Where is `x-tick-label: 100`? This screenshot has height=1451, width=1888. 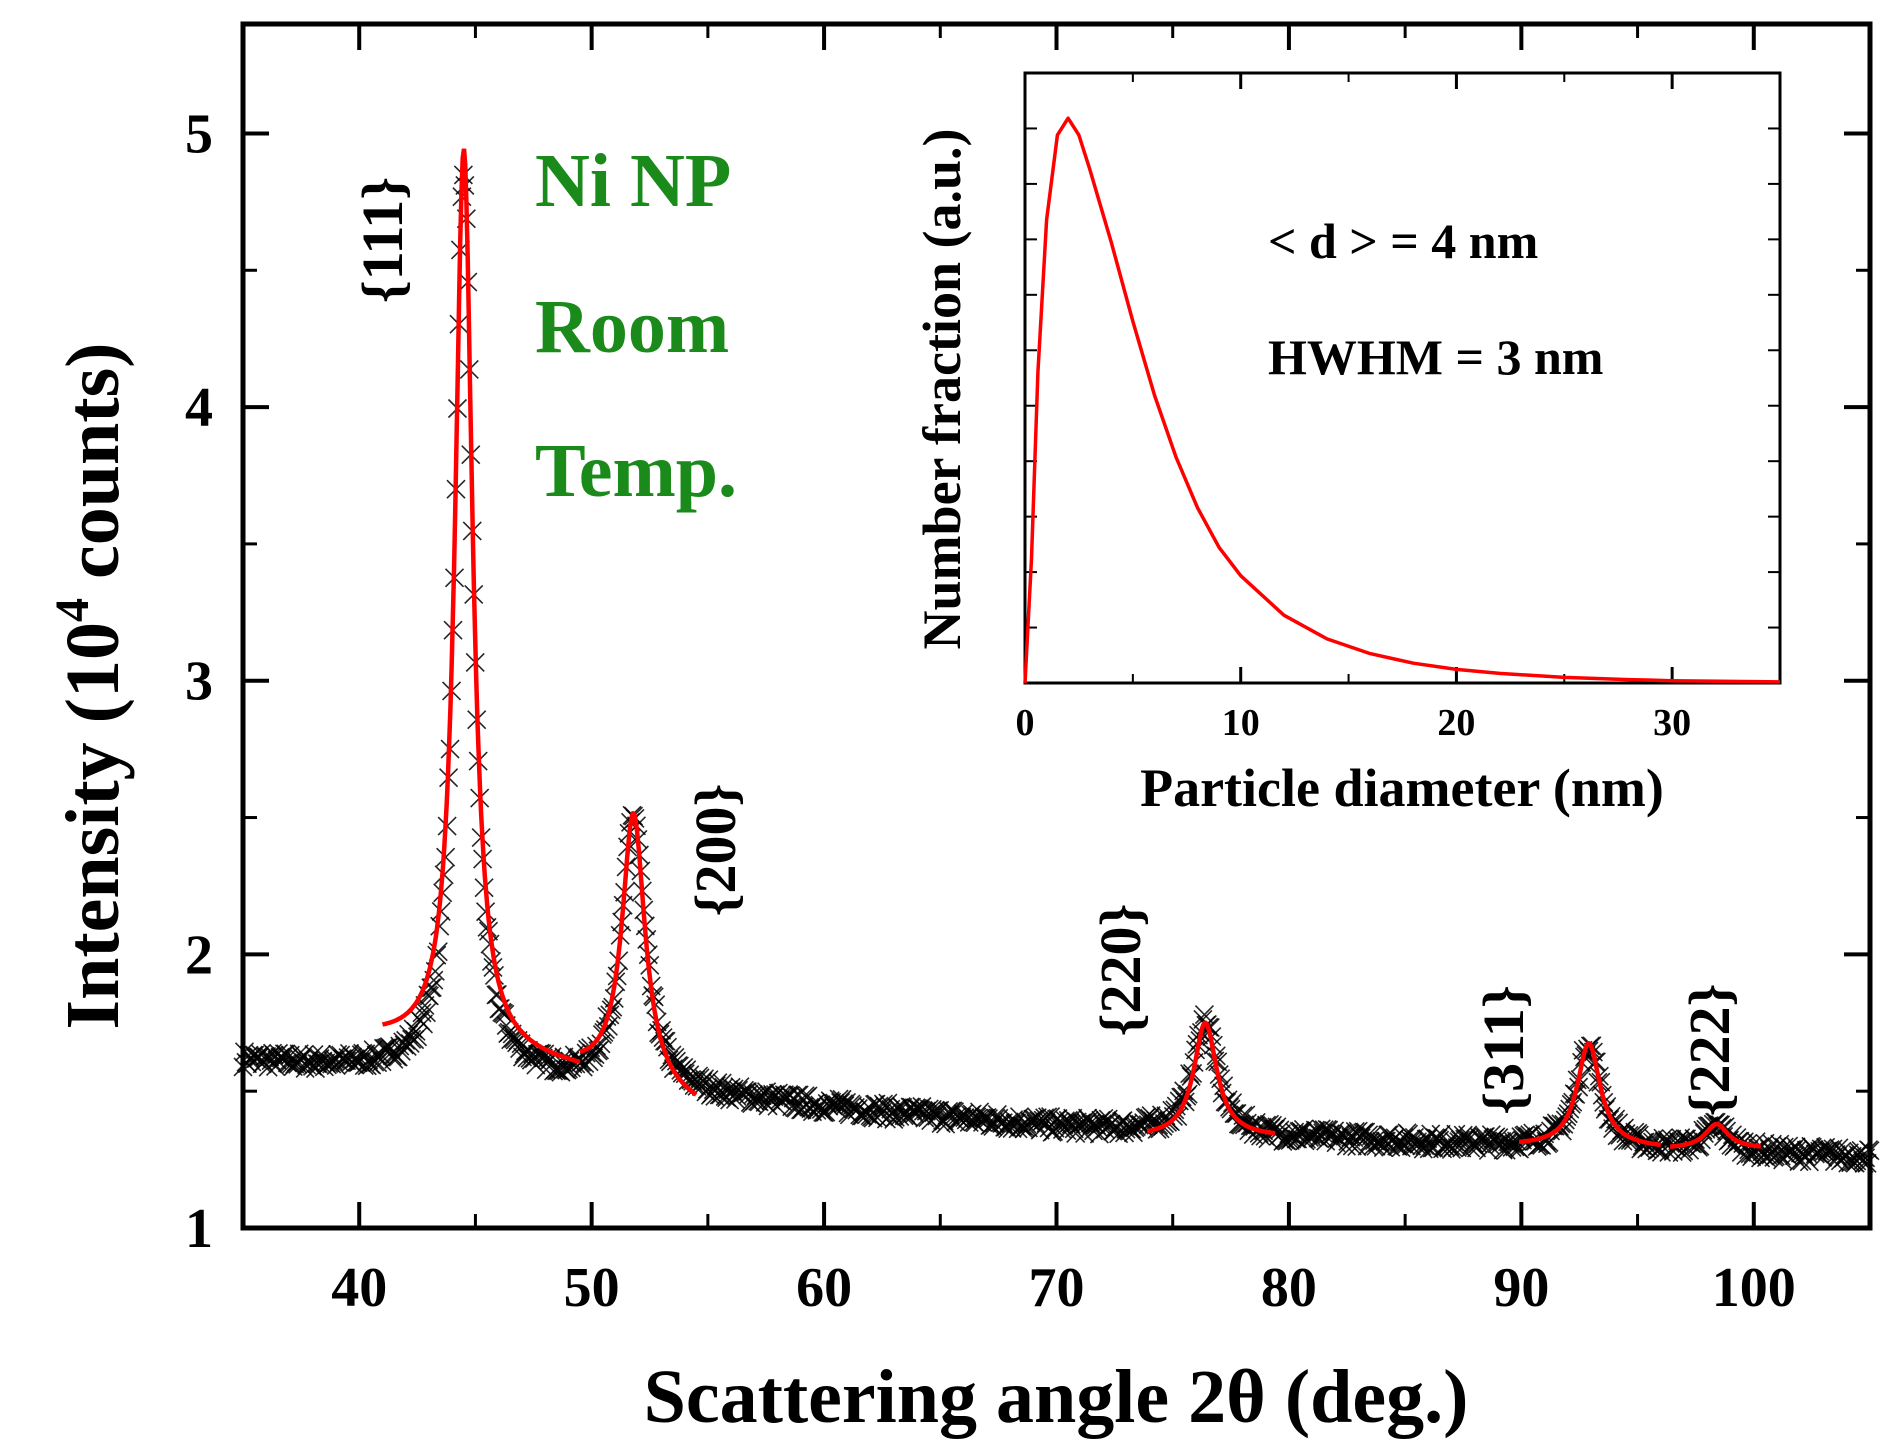 x-tick-label: 100 is located at coordinates (1754, 1288).